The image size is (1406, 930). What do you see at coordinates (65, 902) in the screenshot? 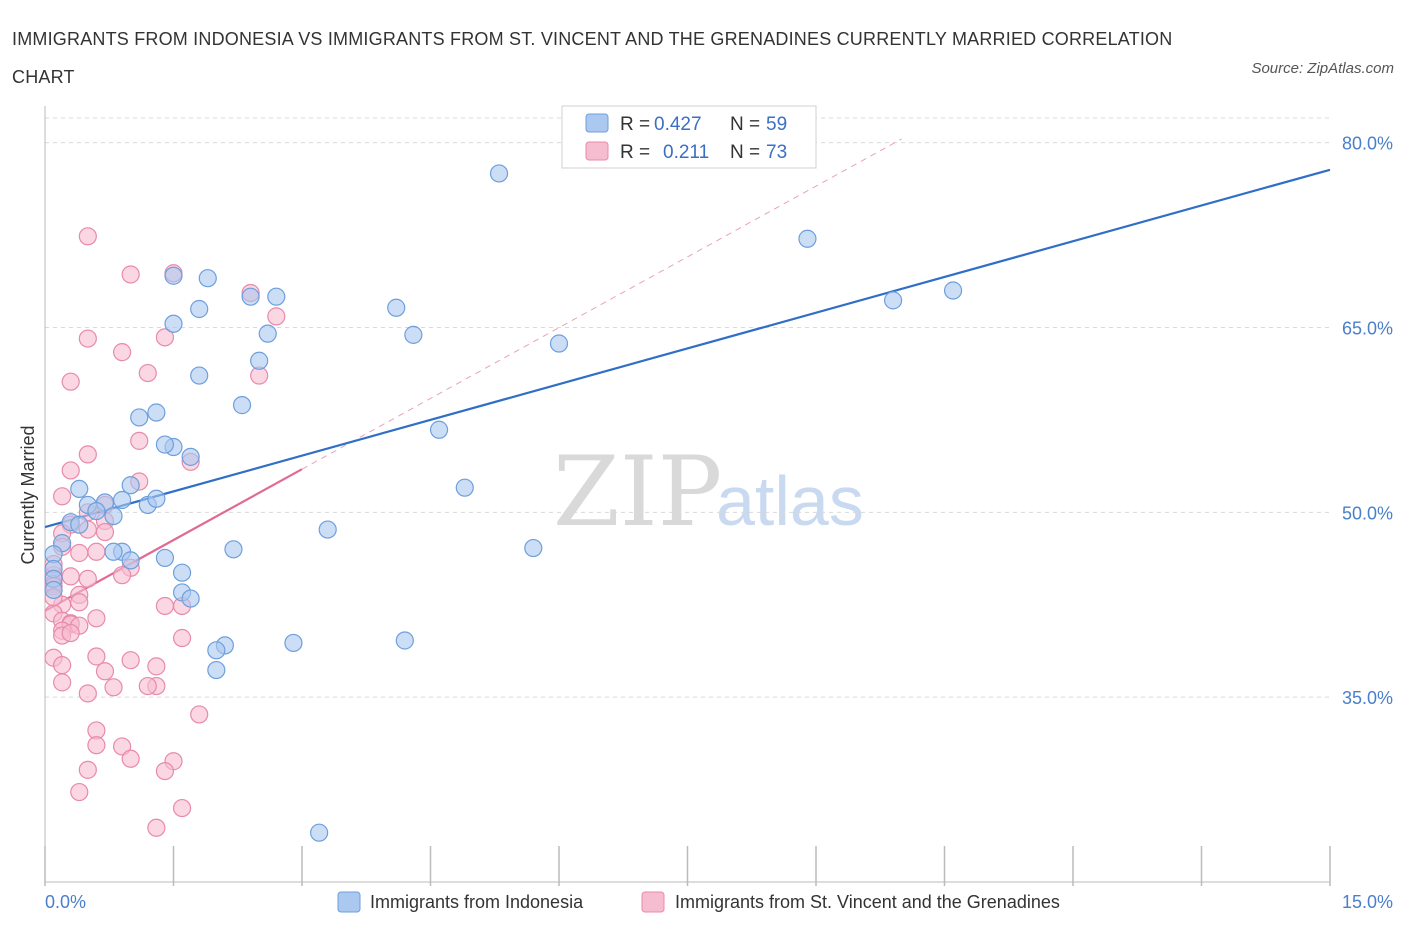
I see `x-tick-label-0: 0.0%` at bounding box center [65, 902].